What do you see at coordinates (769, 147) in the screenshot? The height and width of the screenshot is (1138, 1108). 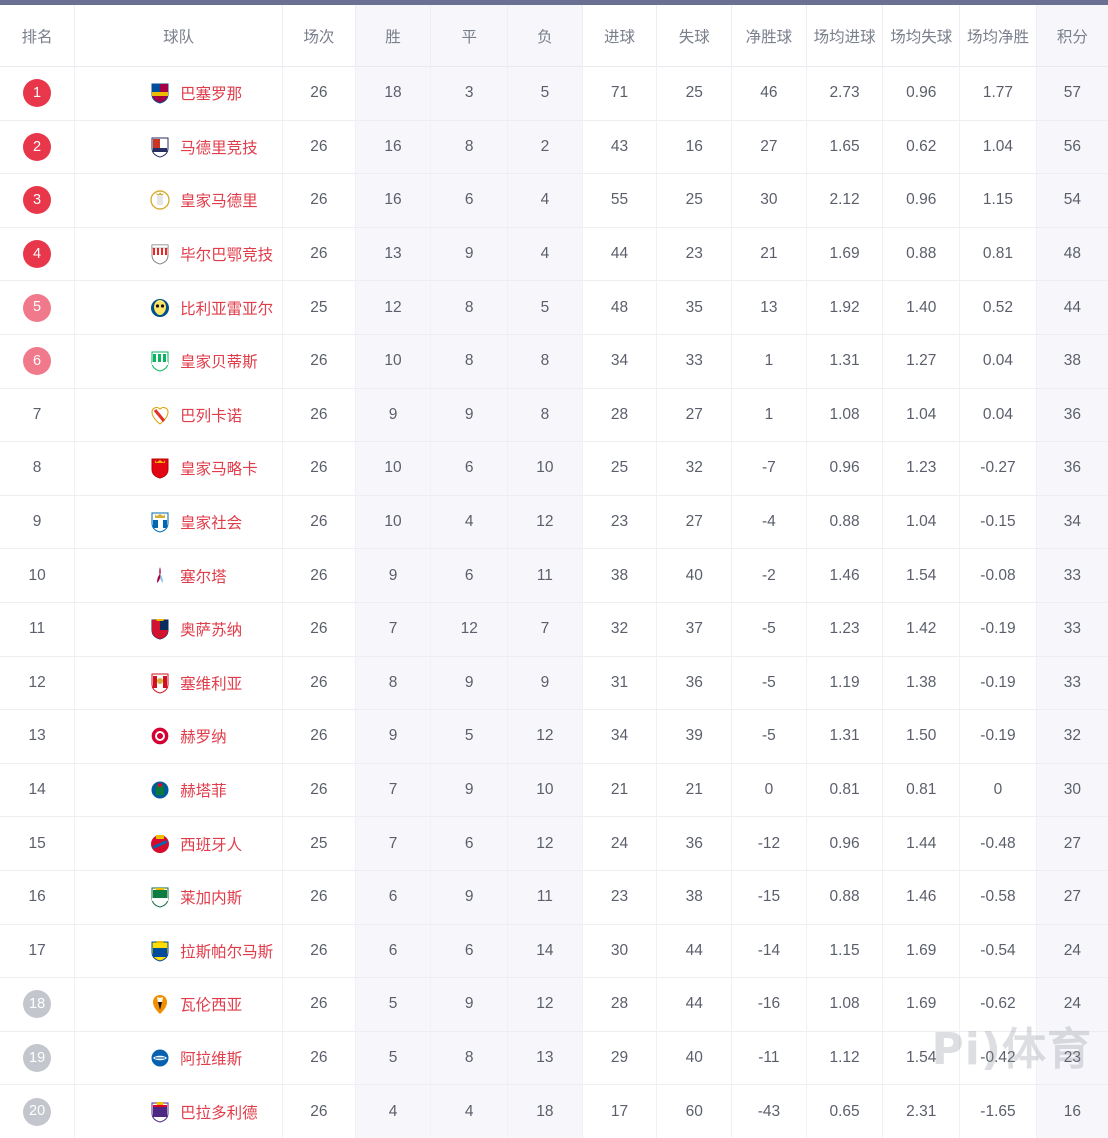 I see `cell-gd: 27` at bounding box center [769, 147].